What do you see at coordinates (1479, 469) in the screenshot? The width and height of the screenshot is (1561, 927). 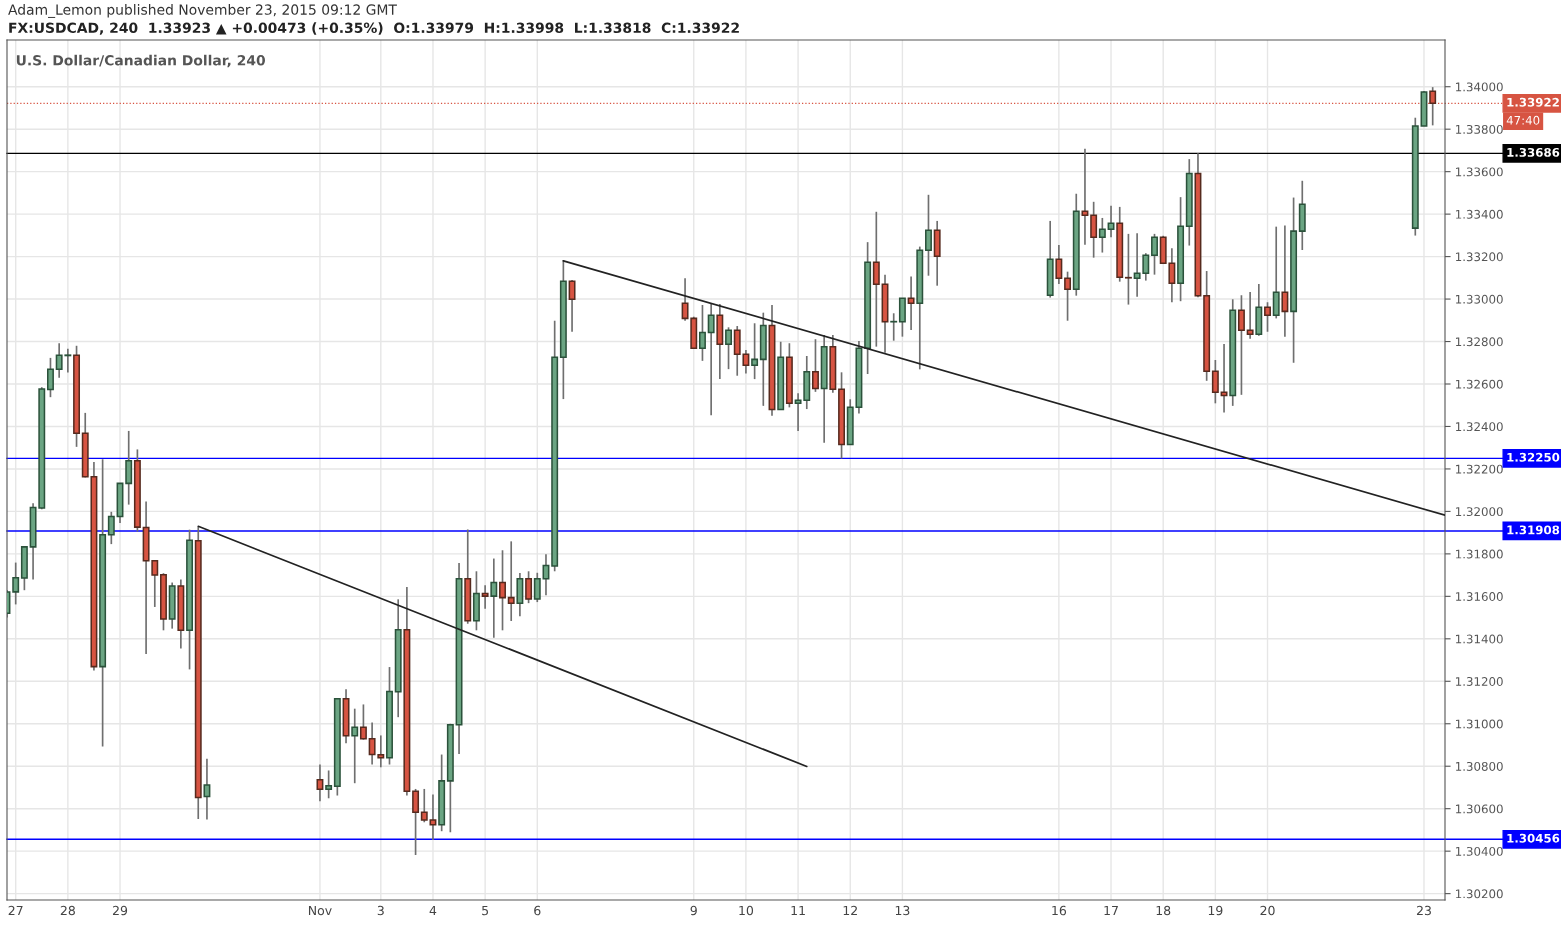 I see `y-tick-label: 1.32200` at bounding box center [1479, 469].